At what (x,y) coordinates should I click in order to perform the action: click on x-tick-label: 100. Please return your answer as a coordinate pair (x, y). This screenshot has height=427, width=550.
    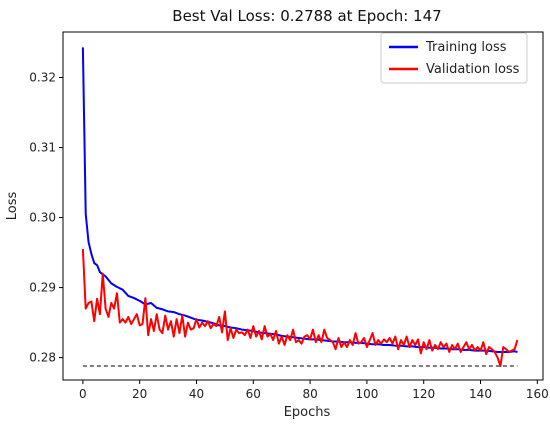
    Looking at the image, I should click on (366, 394).